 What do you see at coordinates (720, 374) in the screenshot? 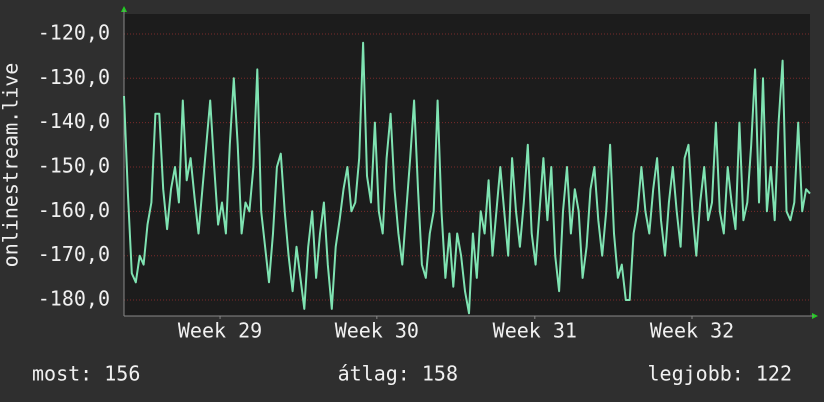
I see `footer-max: legjobb: 122` at bounding box center [720, 374].